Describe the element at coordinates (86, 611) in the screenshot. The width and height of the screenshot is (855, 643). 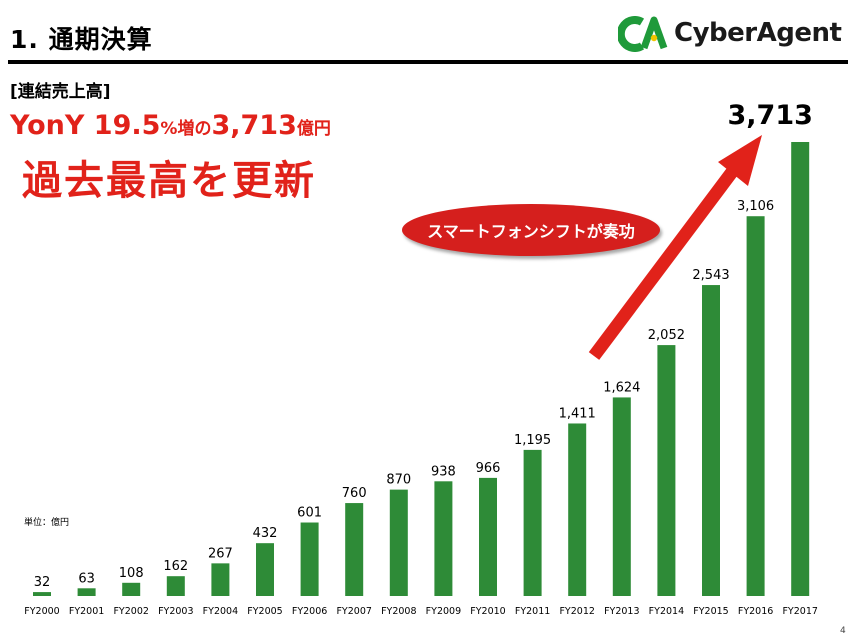
I see `x-tick-FY2001: FY2001` at that location.